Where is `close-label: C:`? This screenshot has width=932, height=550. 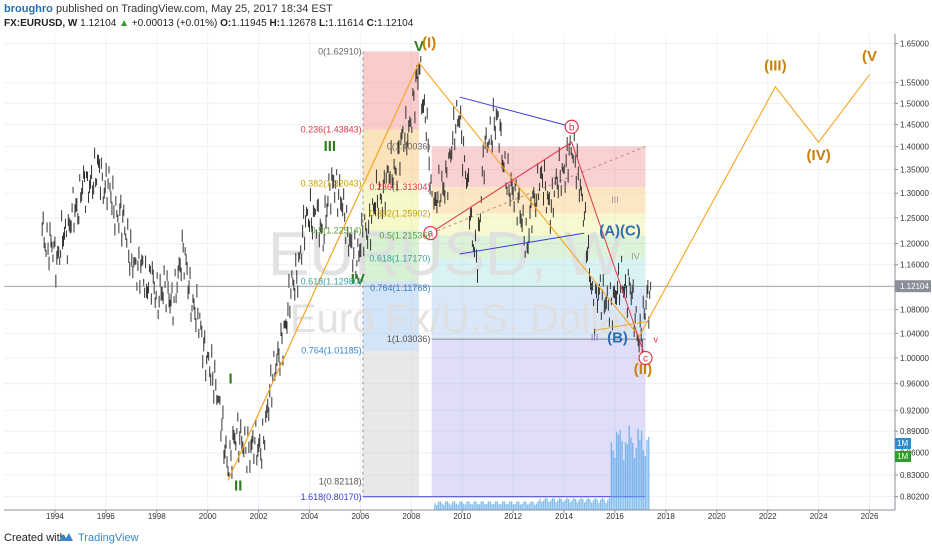
close-label: C: is located at coordinates (372, 23).